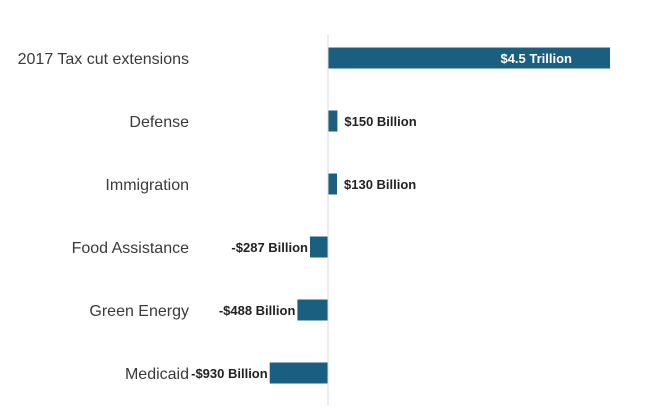 This screenshot has height=414, width=655. Describe the element at coordinates (157, 374) in the screenshot. I see `category-label-5: Medicaid` at that location.